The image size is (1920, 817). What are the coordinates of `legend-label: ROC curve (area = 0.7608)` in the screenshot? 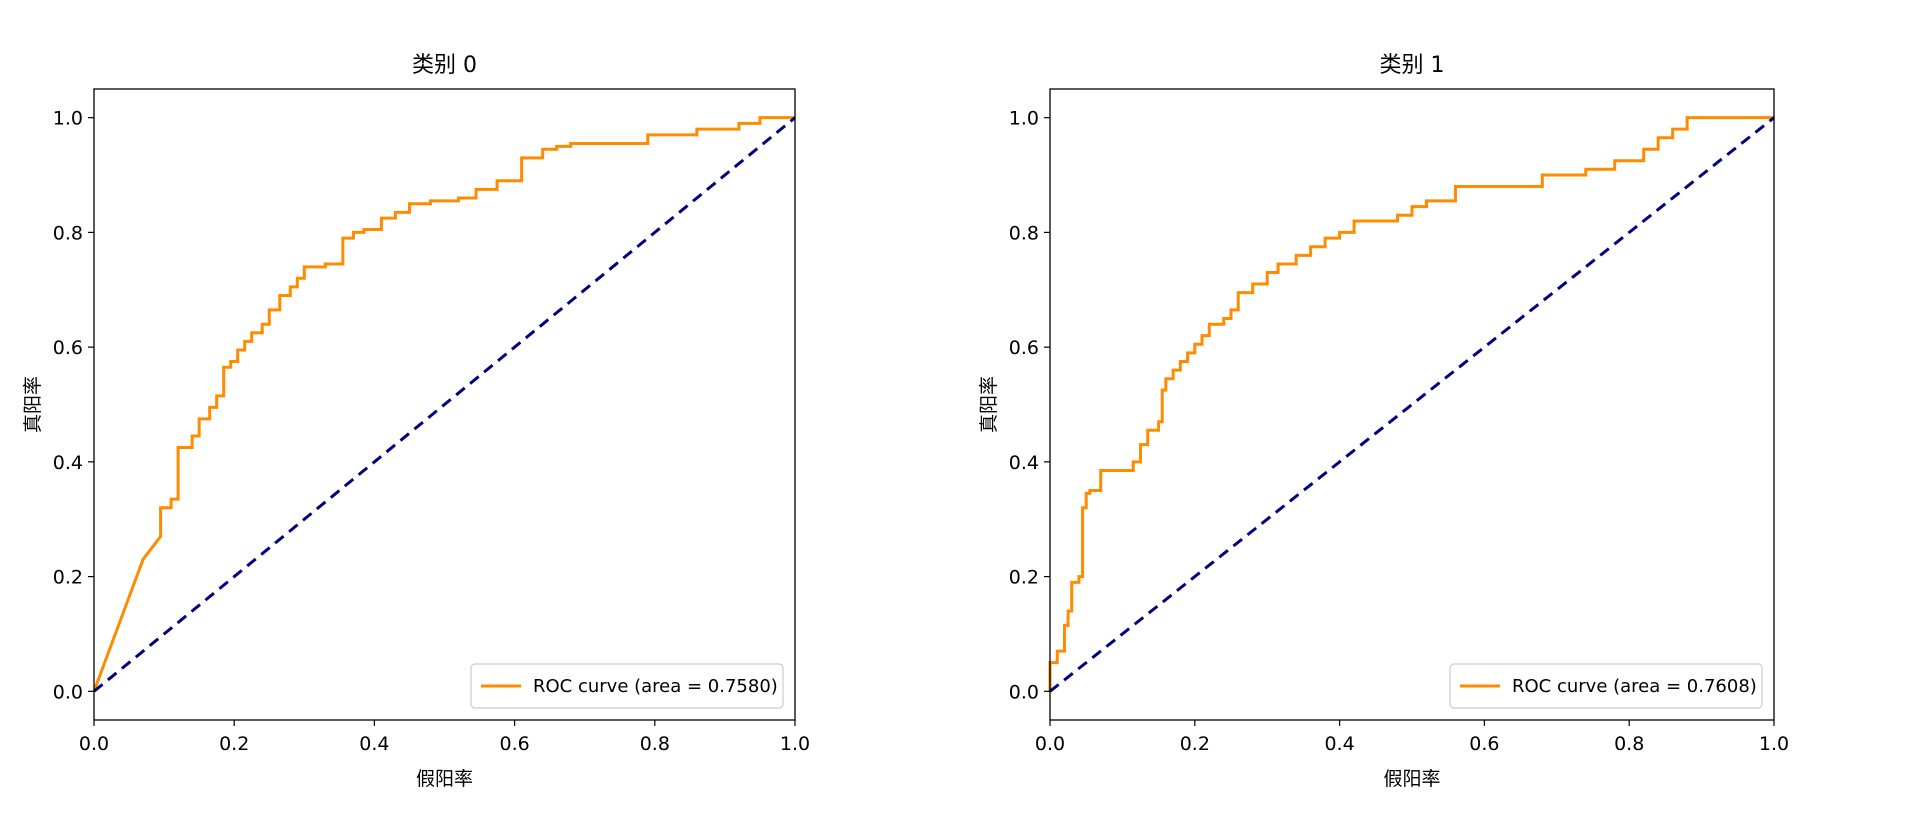 It's located at (1634, 686).